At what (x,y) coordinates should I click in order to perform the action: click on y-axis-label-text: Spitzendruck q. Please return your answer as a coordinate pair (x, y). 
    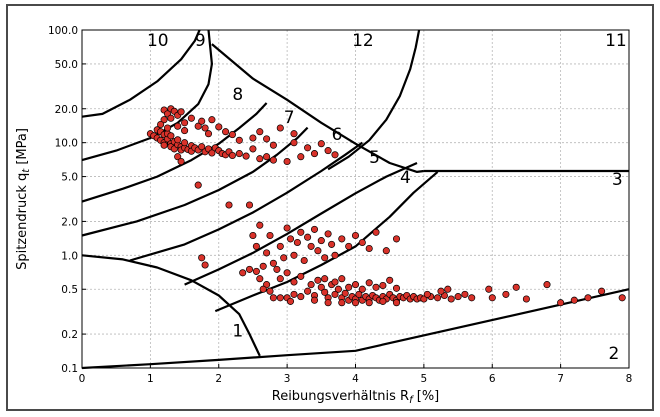
    Looking at the image, I should click on (22, 221).